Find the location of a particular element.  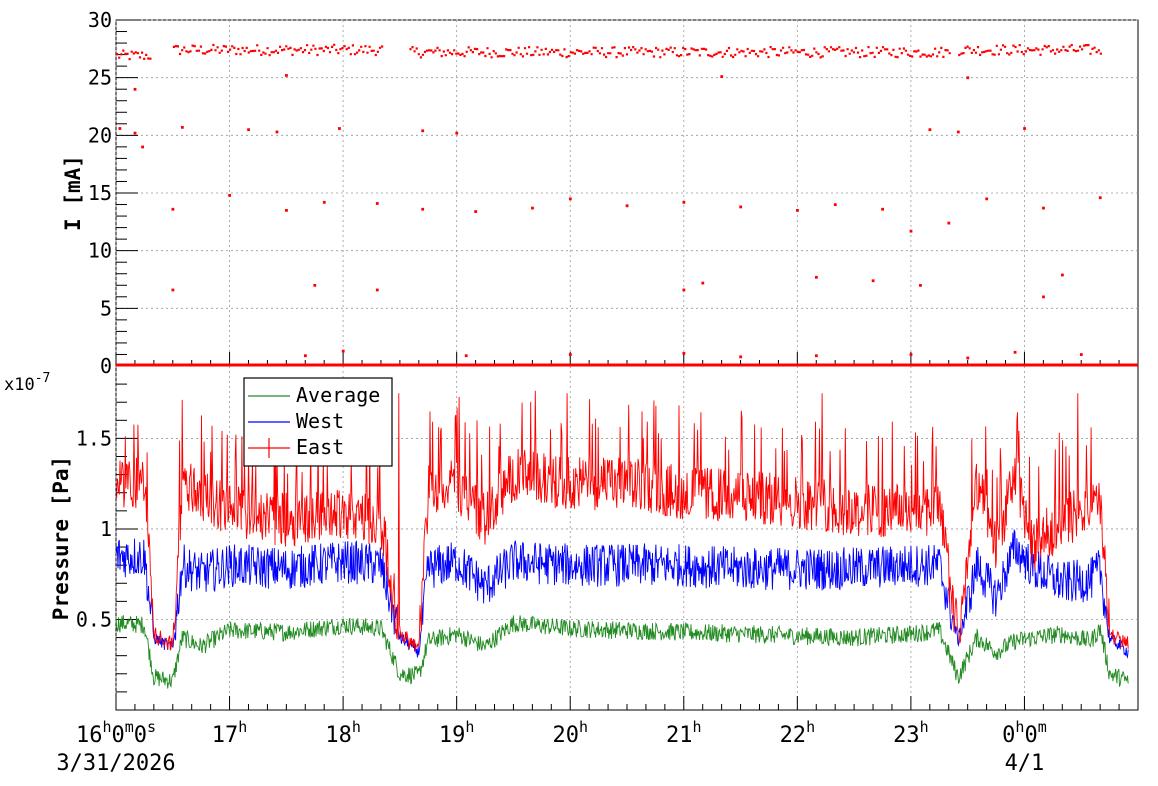

legend-entry-label: East is located at coordinates (320, 447).